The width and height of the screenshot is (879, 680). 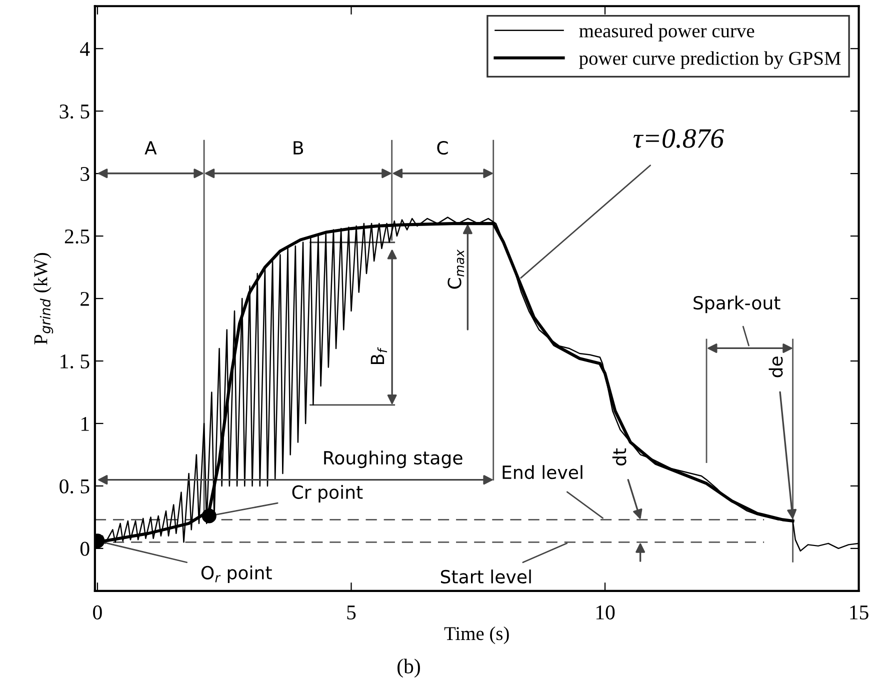 What do you see at coordinates (409, 668) in the screenshot?
I see `text: (b)` at bounding box center [409, 668].